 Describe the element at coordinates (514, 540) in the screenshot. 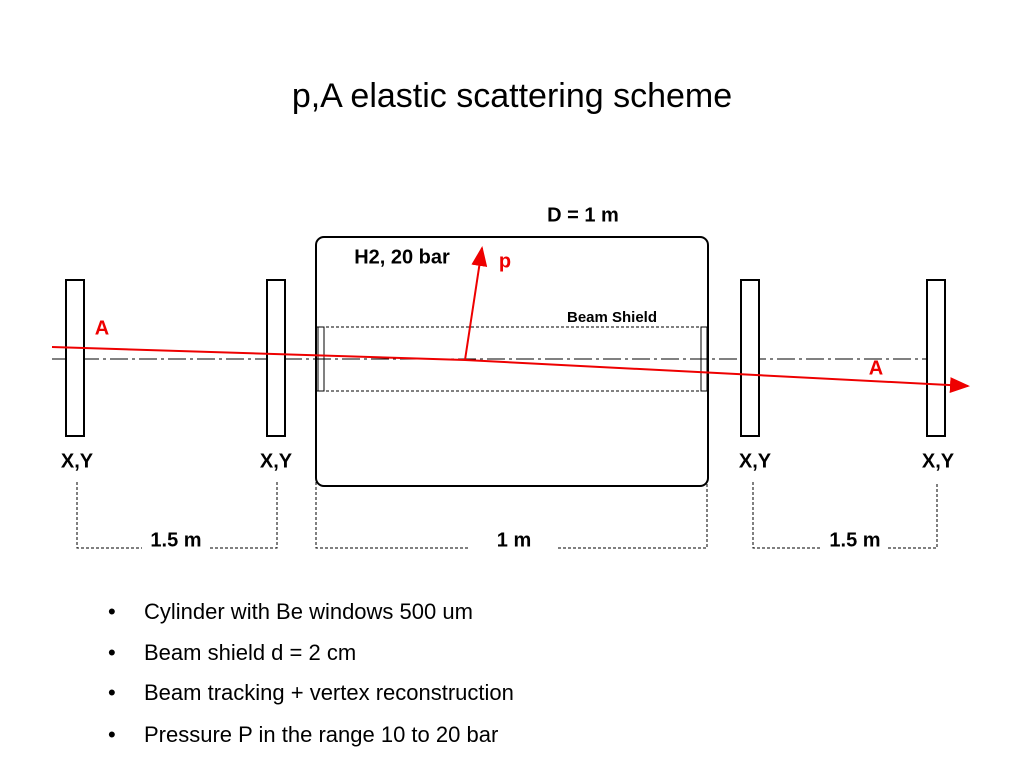

I see `distance-label: 1 m` at that location.